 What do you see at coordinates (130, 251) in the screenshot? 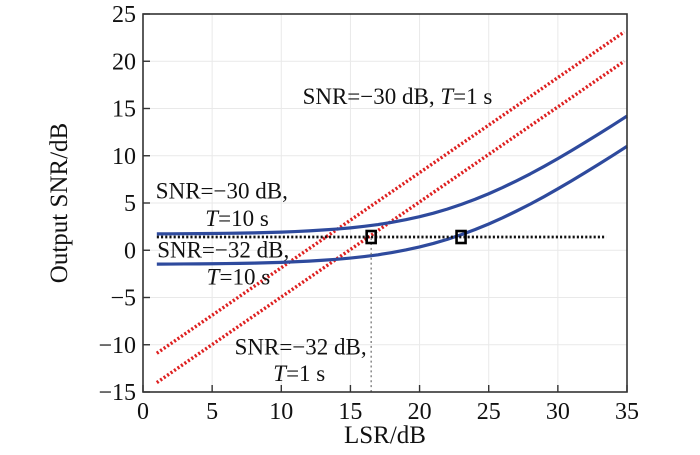
I see `y-tick-label: 0` at bounding box center [130, 251].